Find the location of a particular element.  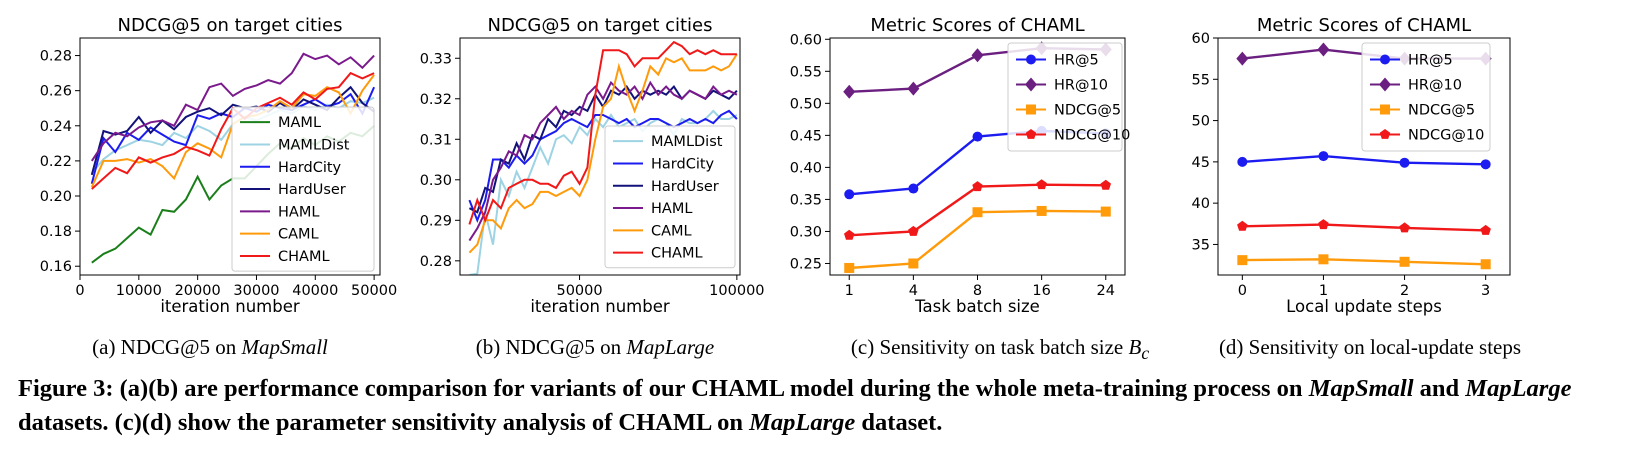

x-tick-label: 16 is located at coordinates (1041, 291).